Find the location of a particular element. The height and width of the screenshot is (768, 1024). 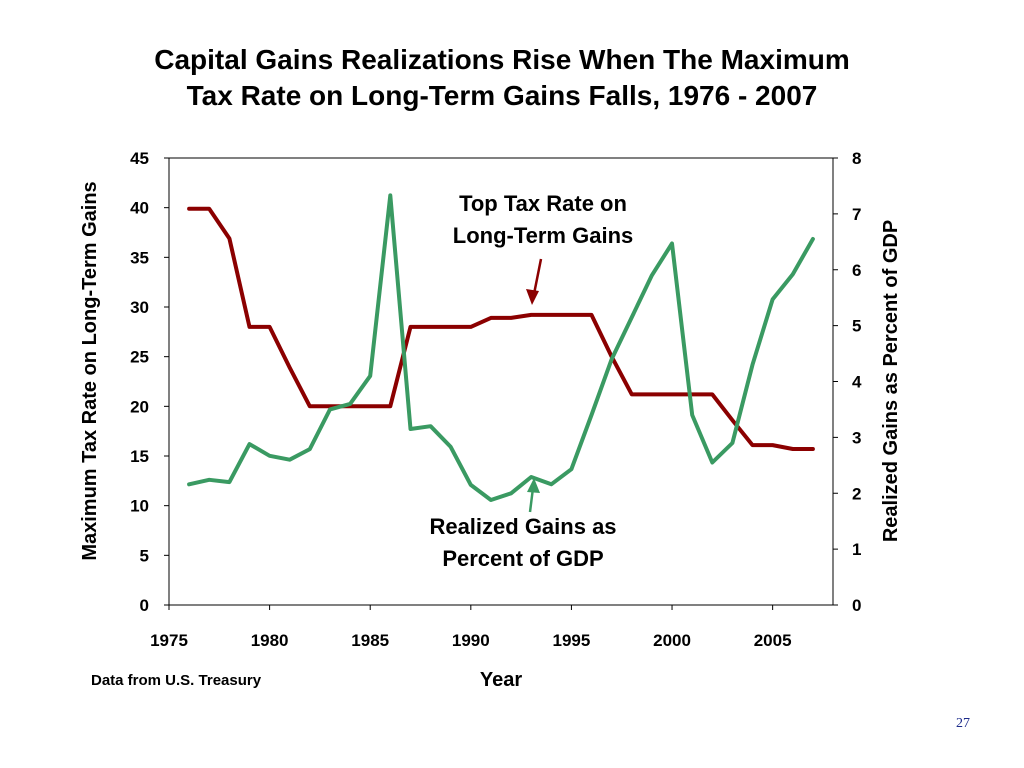

tax-rate-arrowhead is located at coordinates (532, 297).